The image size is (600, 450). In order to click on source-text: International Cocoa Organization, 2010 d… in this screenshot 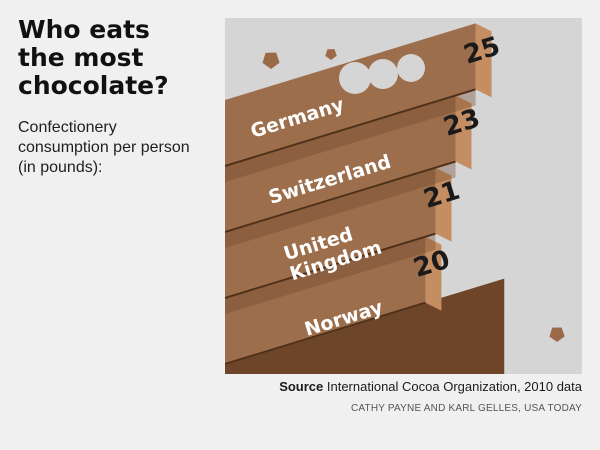, I will do `click(452, 386)`.